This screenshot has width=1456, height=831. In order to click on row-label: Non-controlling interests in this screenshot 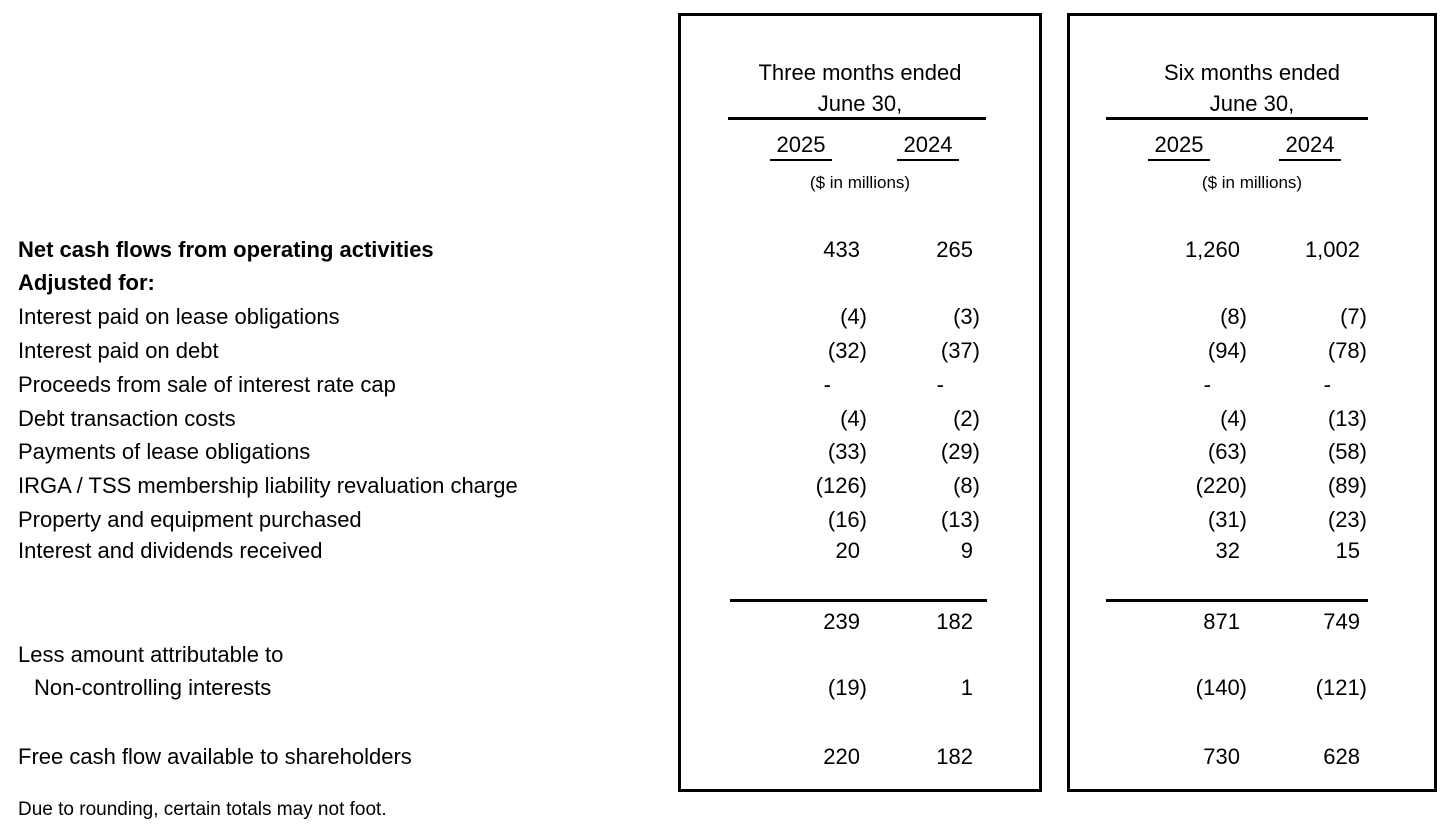, I will do `click(153, 687)`.